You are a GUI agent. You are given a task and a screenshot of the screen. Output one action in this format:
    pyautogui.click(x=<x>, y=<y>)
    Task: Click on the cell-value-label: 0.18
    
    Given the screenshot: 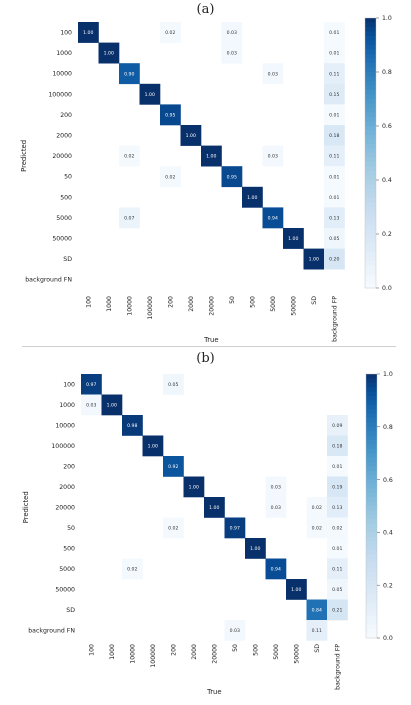 What is the action you would take?
    pyautogui.click(x=337, y=447)
    